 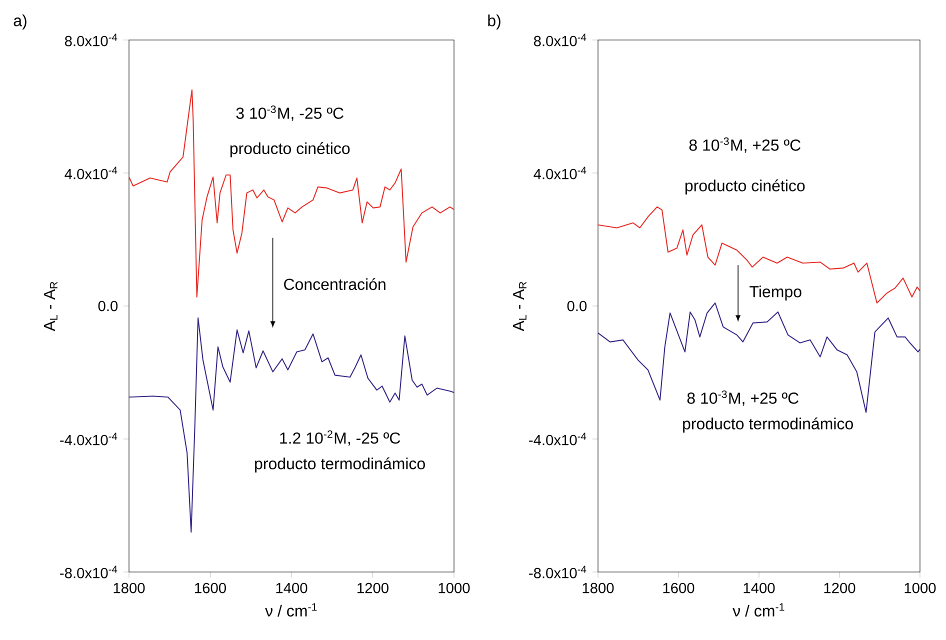 What do you see at coordinates (335, 284) in the screenshot?
I see `annotation: Concentración` at bounding box center [335, 284].